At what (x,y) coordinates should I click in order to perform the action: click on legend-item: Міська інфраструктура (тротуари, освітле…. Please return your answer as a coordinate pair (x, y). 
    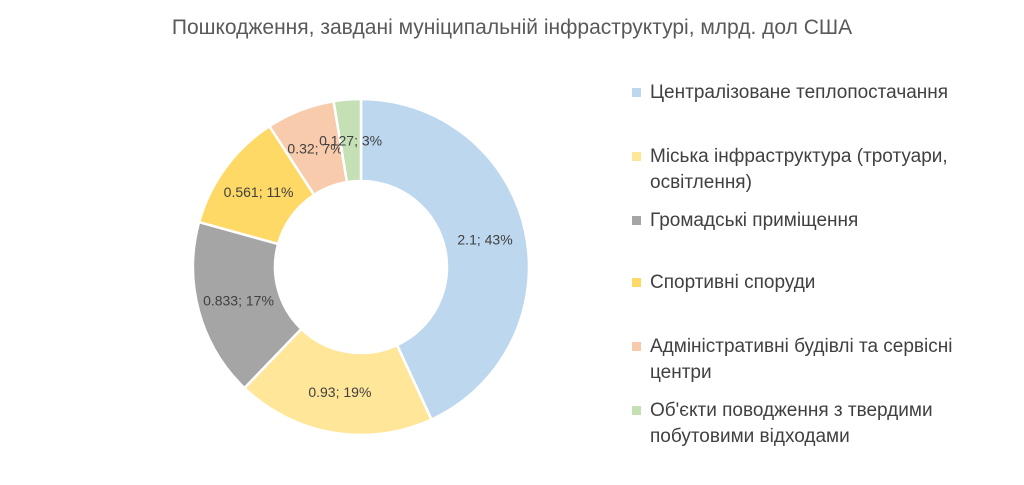
    Looking at the image, I should click on (813, 170).